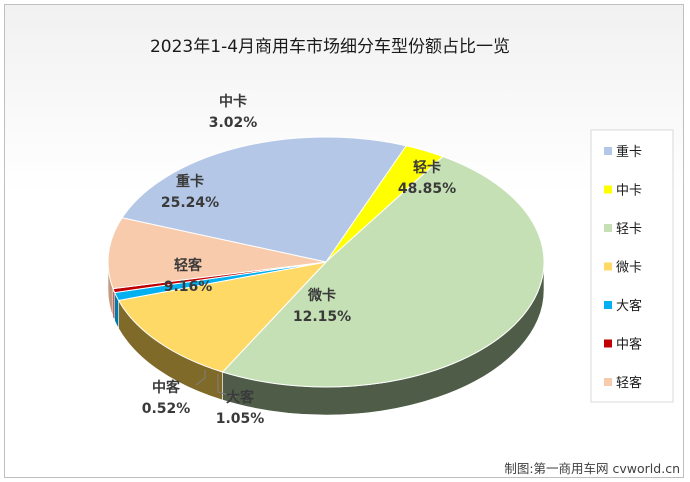 The height and width of the screenshot is (482, 690). I want to click on slice-label-name-zhongka-medium: 中卡, so click(233, 101).